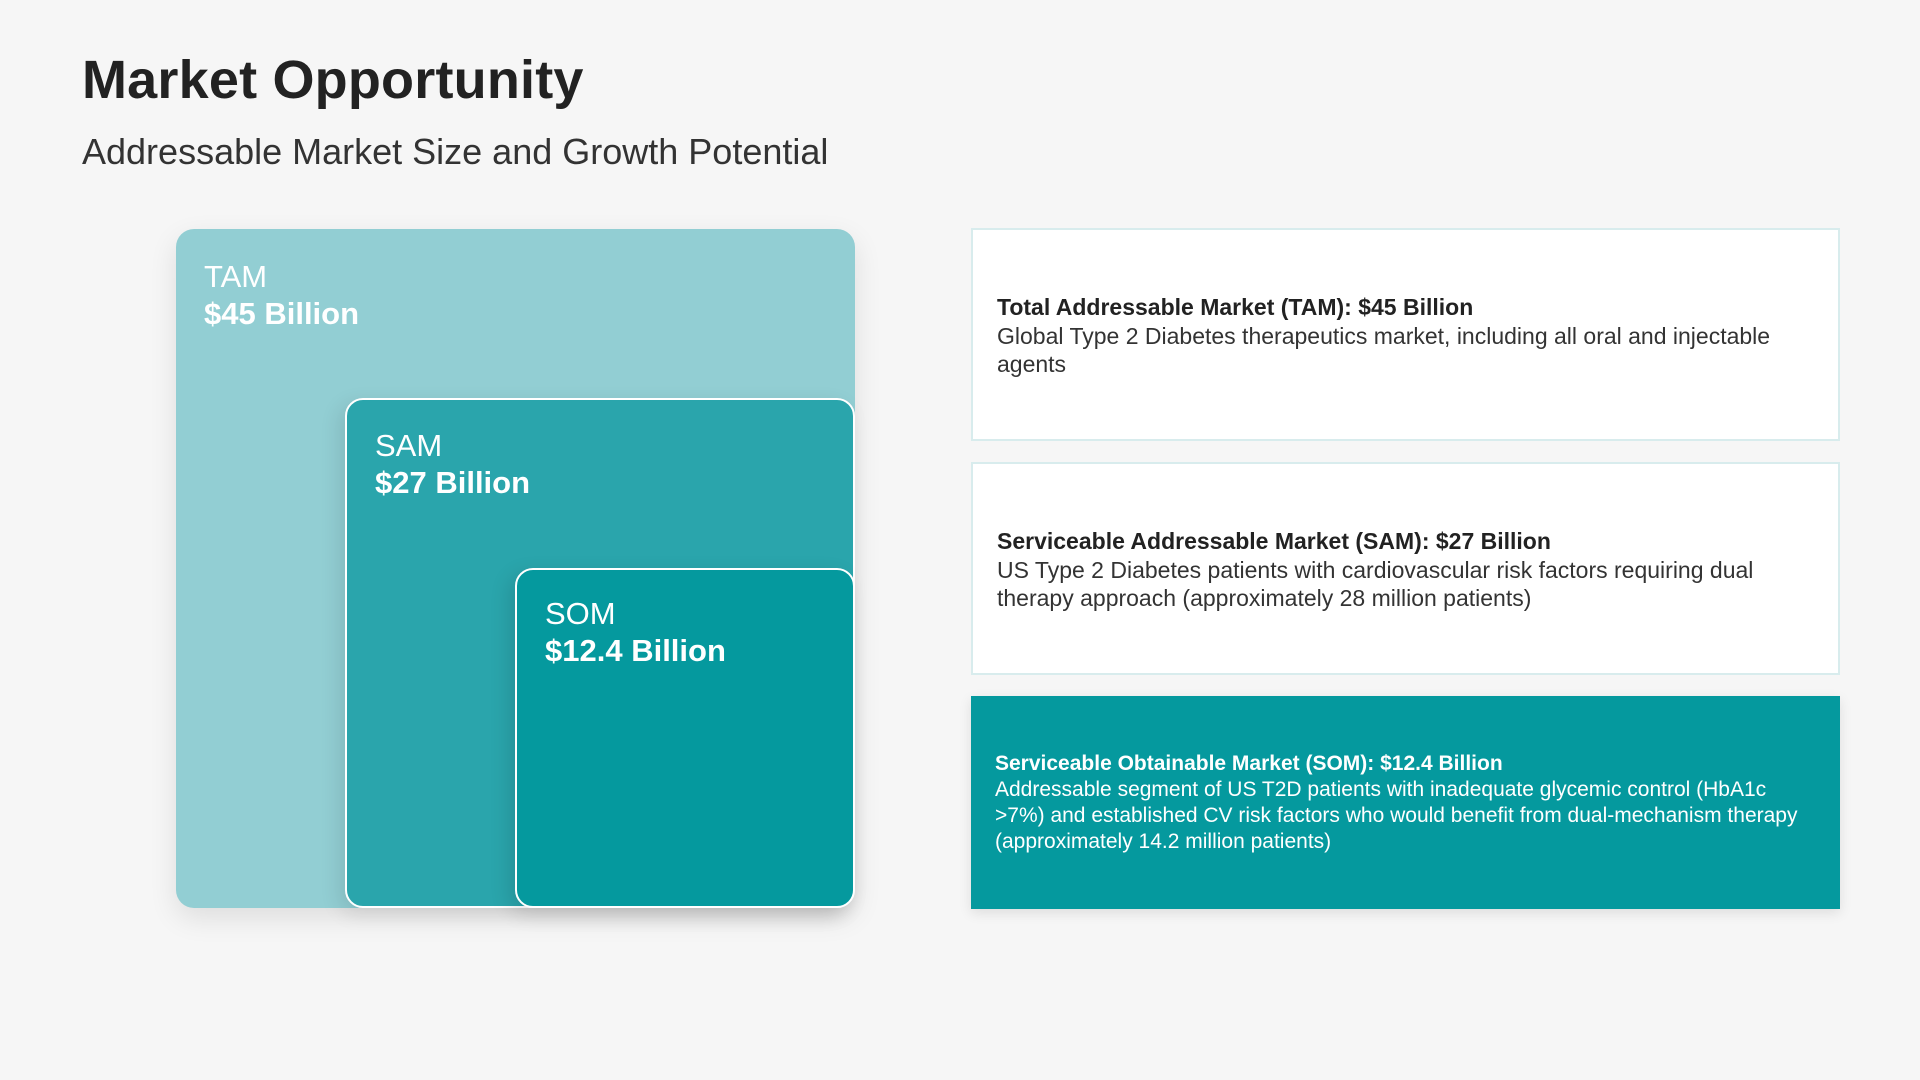  I want to click on som-label: SOM, so click(580, 613).